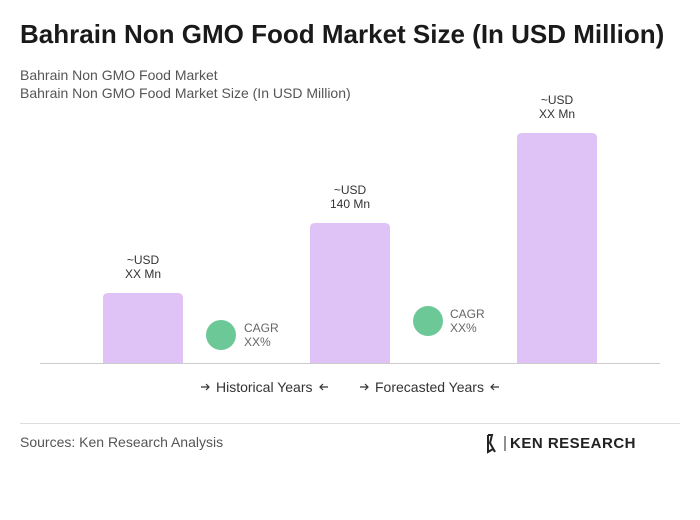 The height and width of the screenshot is (520, 700). What do you see at coordinates (350, 197) in the screenshot?
I see `value-label: ~USD 140 Mn` at bounding box center [350, 197].